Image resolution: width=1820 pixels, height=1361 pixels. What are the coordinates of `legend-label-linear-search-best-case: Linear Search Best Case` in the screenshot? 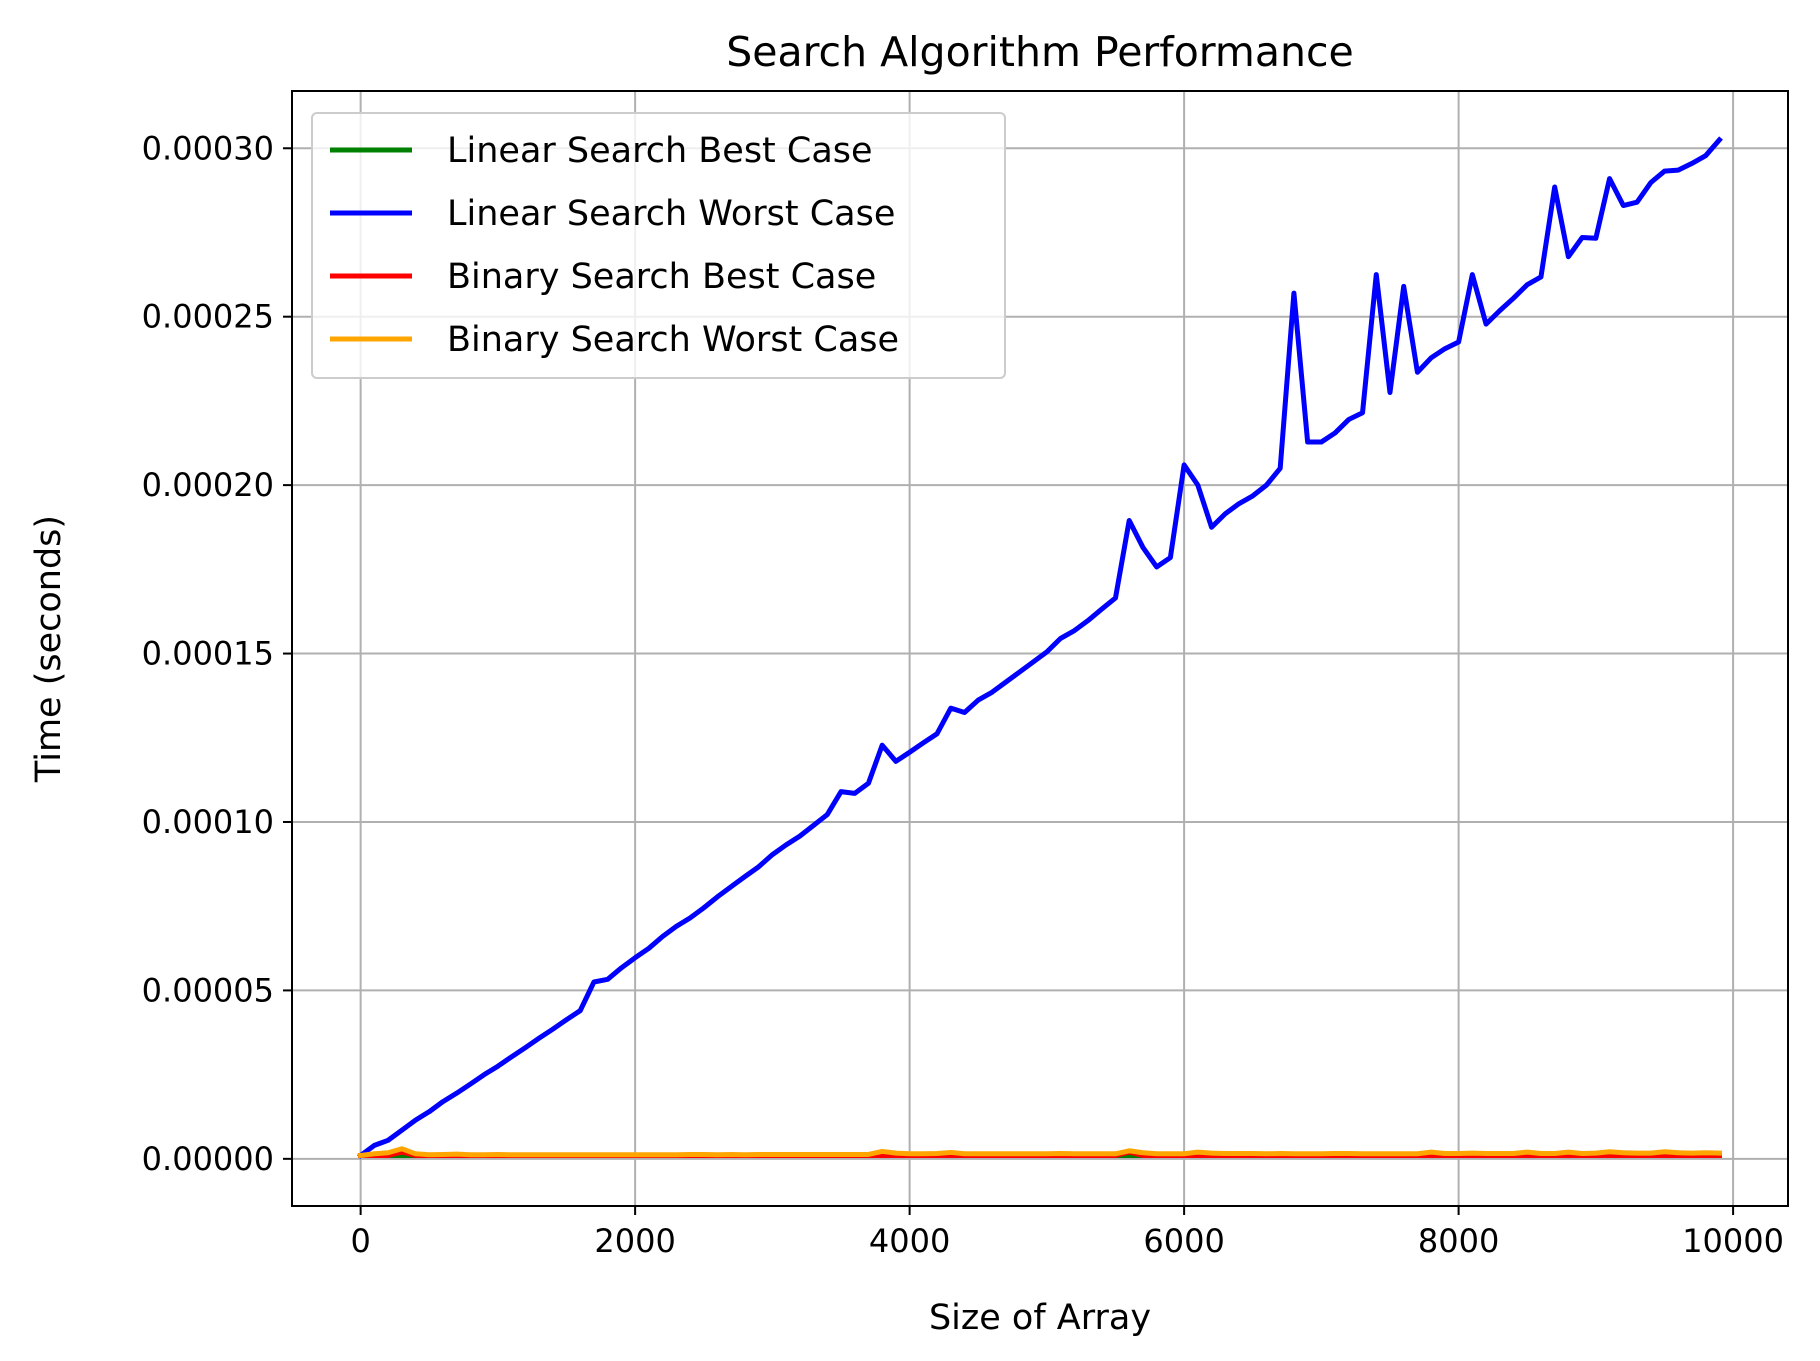 It's located at (660, 151).